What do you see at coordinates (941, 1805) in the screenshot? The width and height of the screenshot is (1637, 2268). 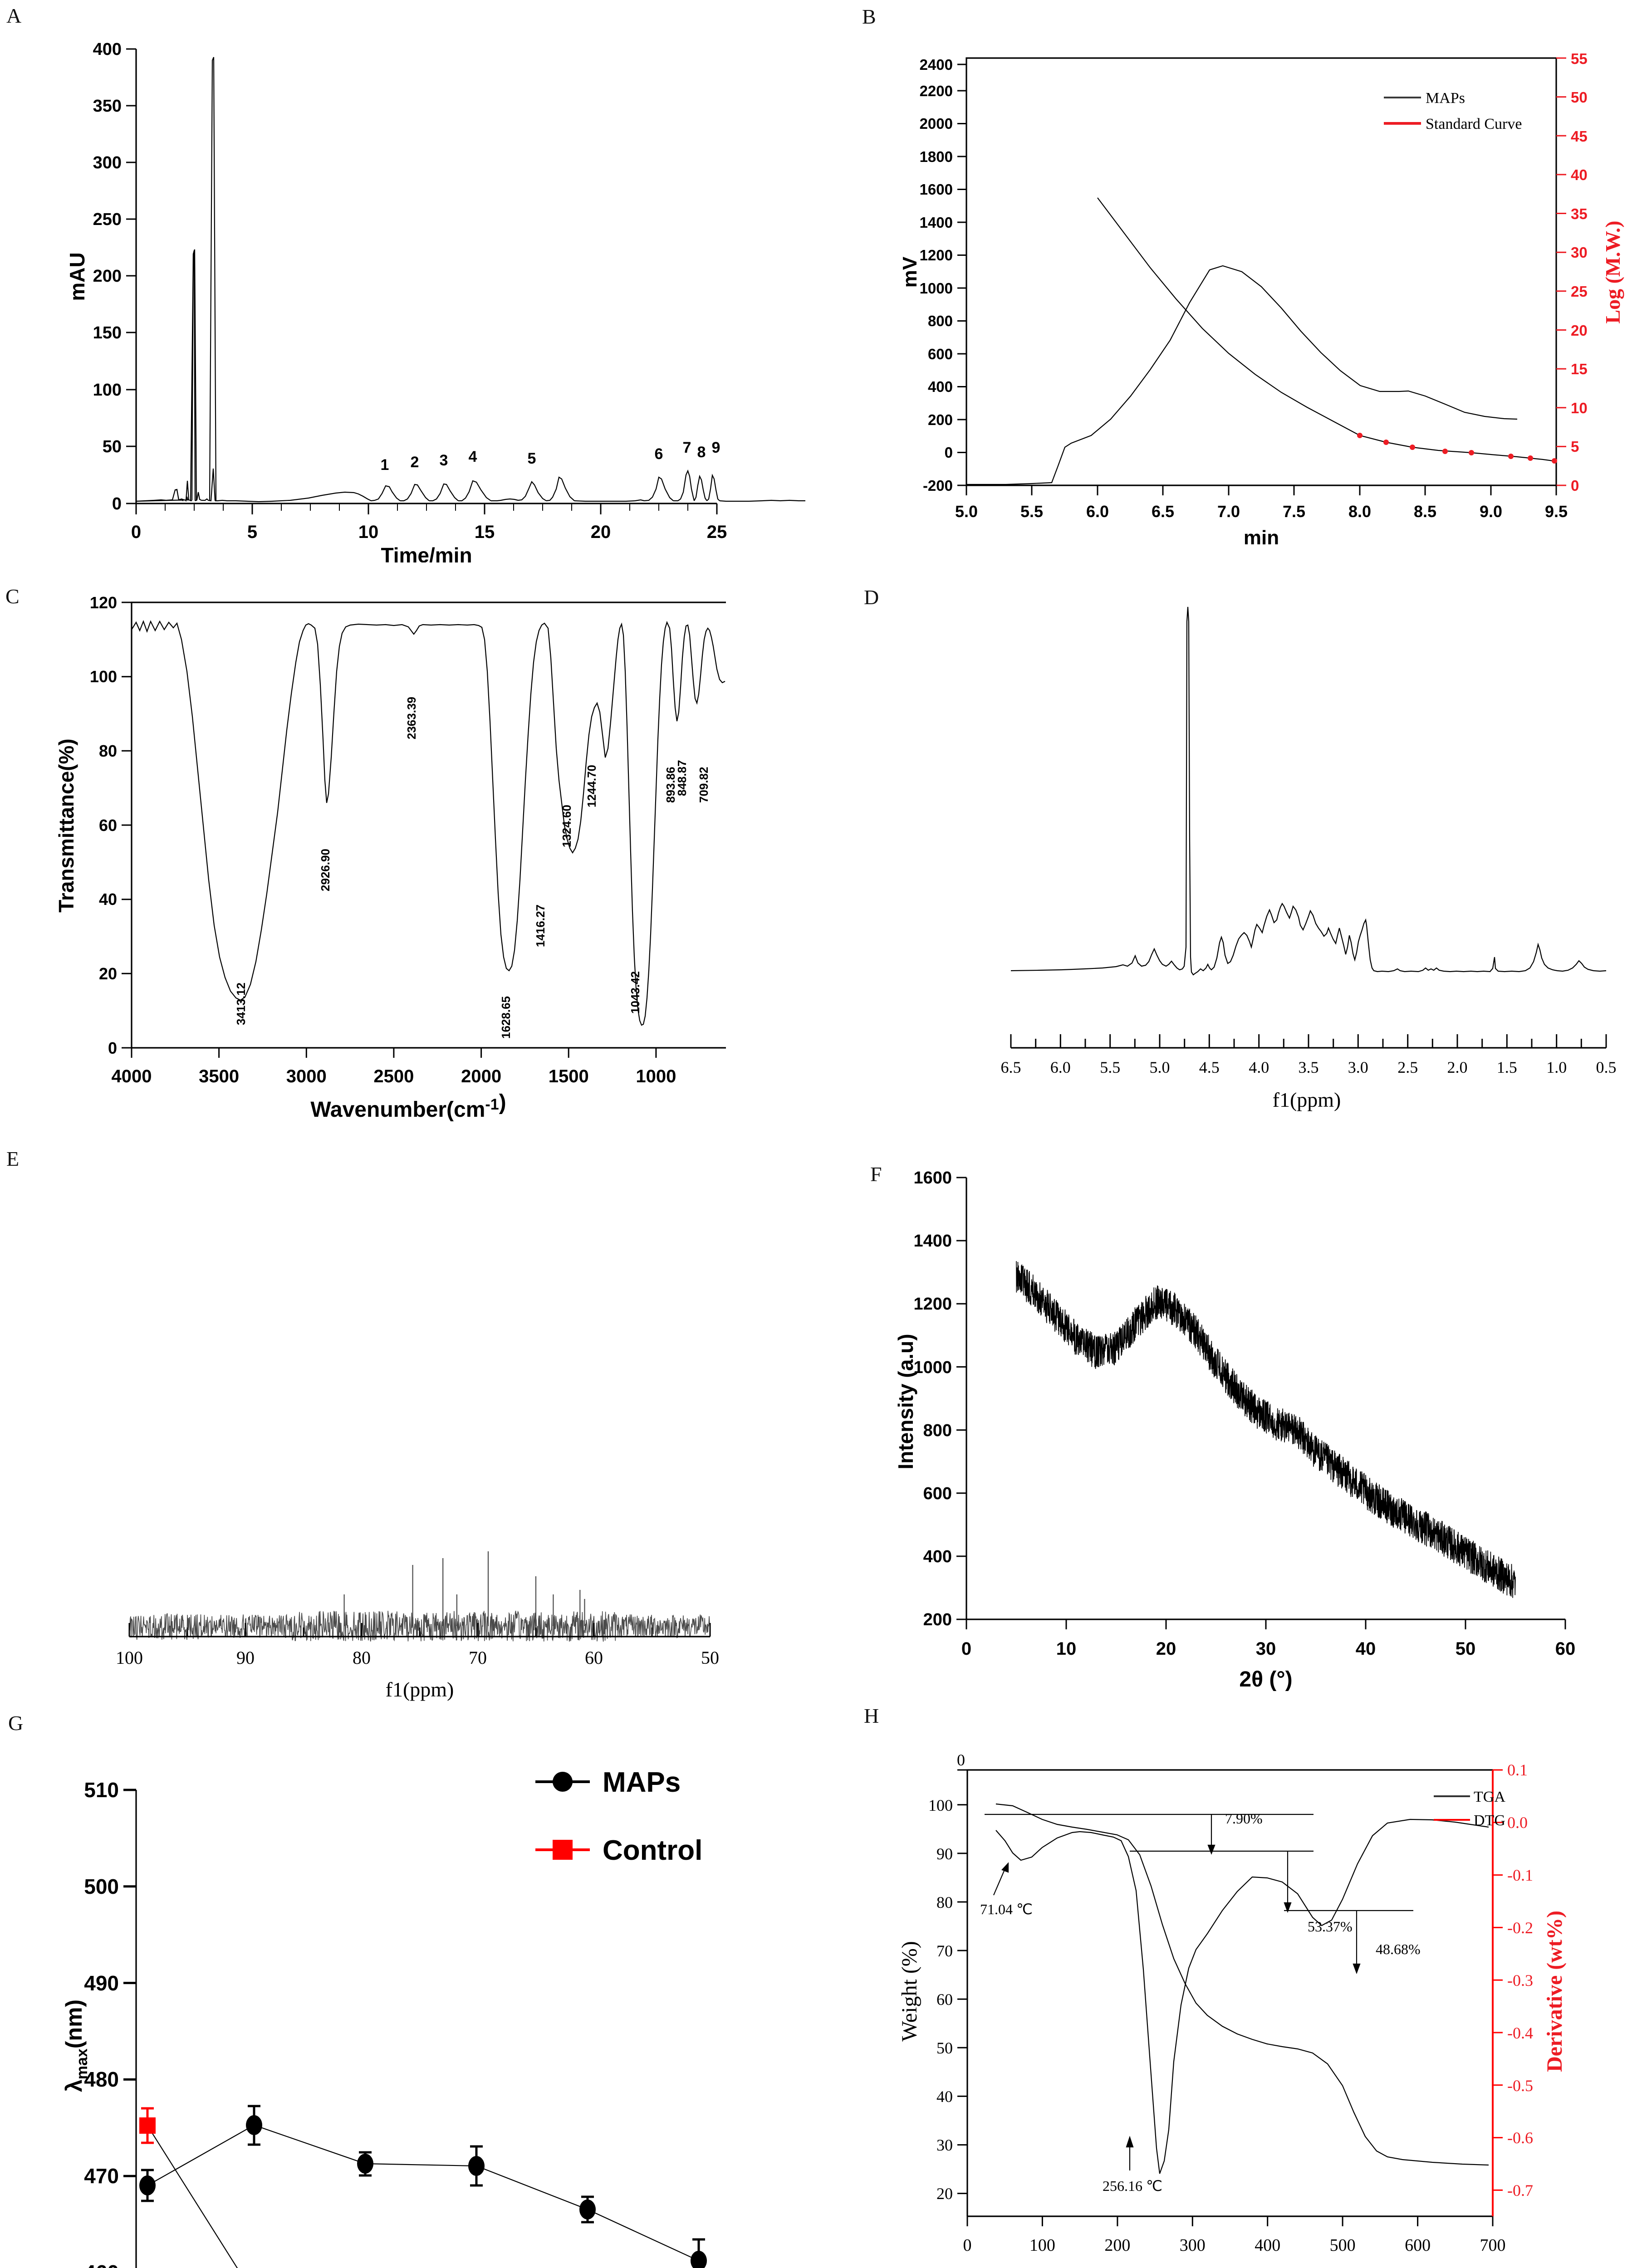 I see `tick-h-y8: 100` at bounding box center [941, 1805].